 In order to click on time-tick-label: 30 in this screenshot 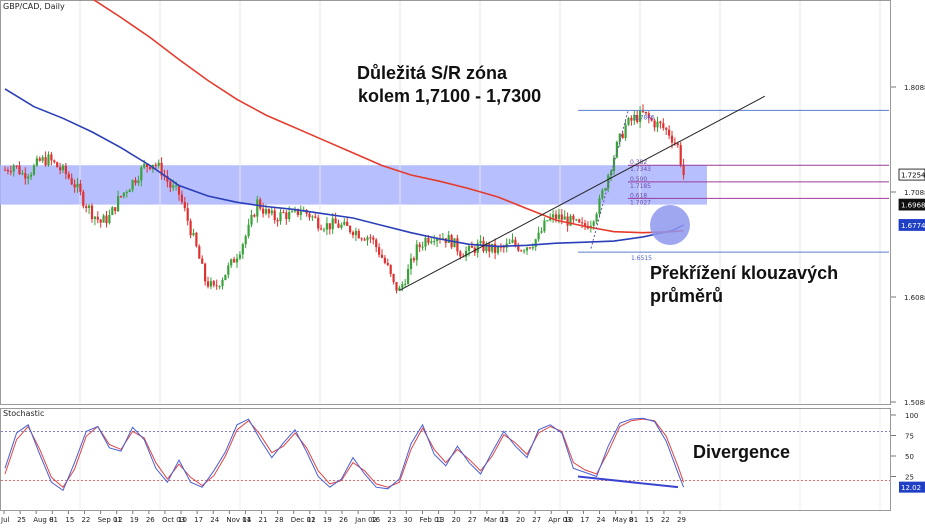, I will do `click(407, 520)`.